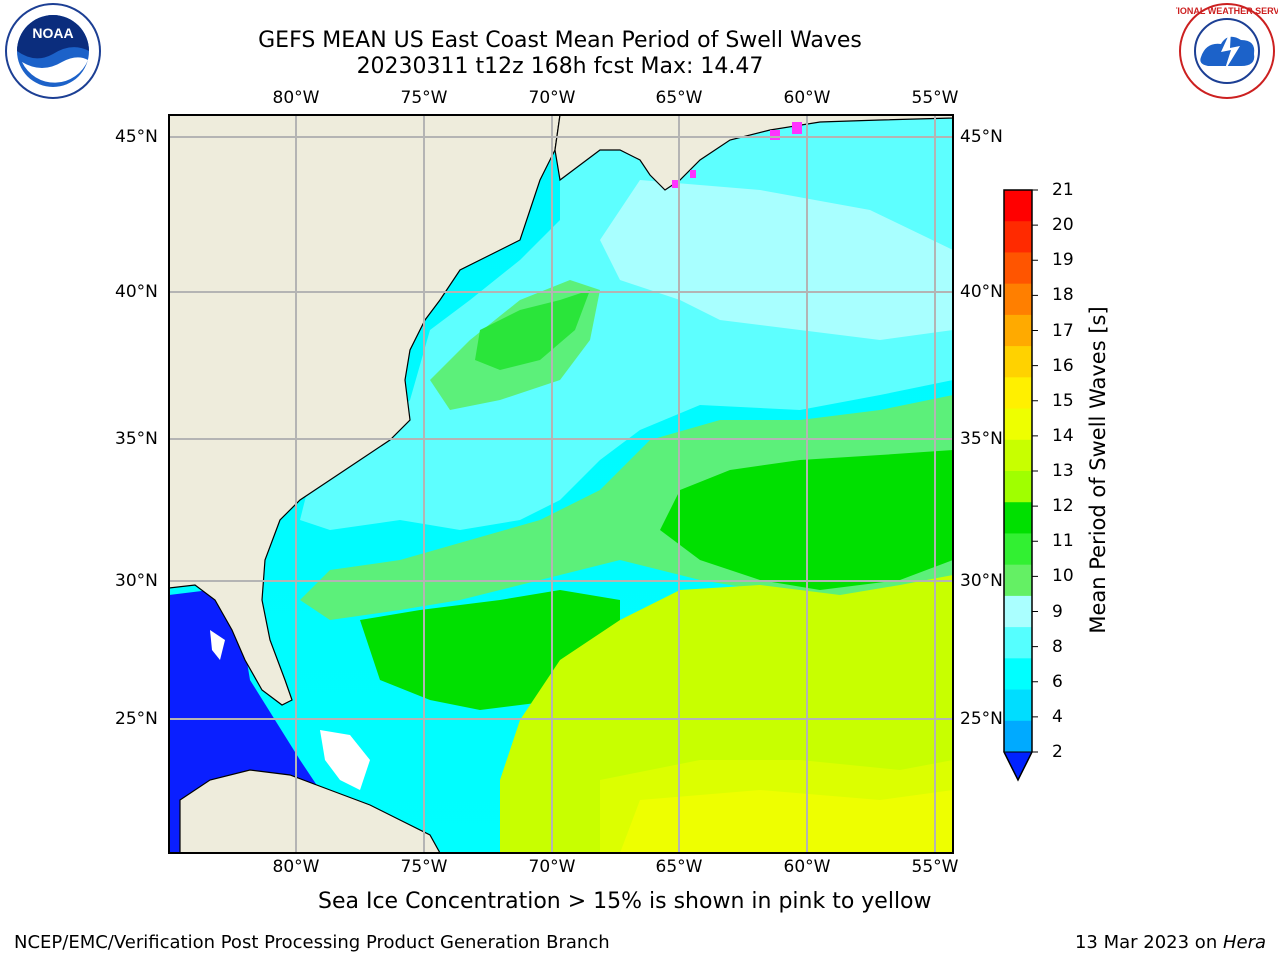 The height and width of the screenshot is (960, 1280). What do you see at coordinates (136, 137) in the screenshot?
I see `lat-label-left: 45°N` at bounding box center [136, 137].